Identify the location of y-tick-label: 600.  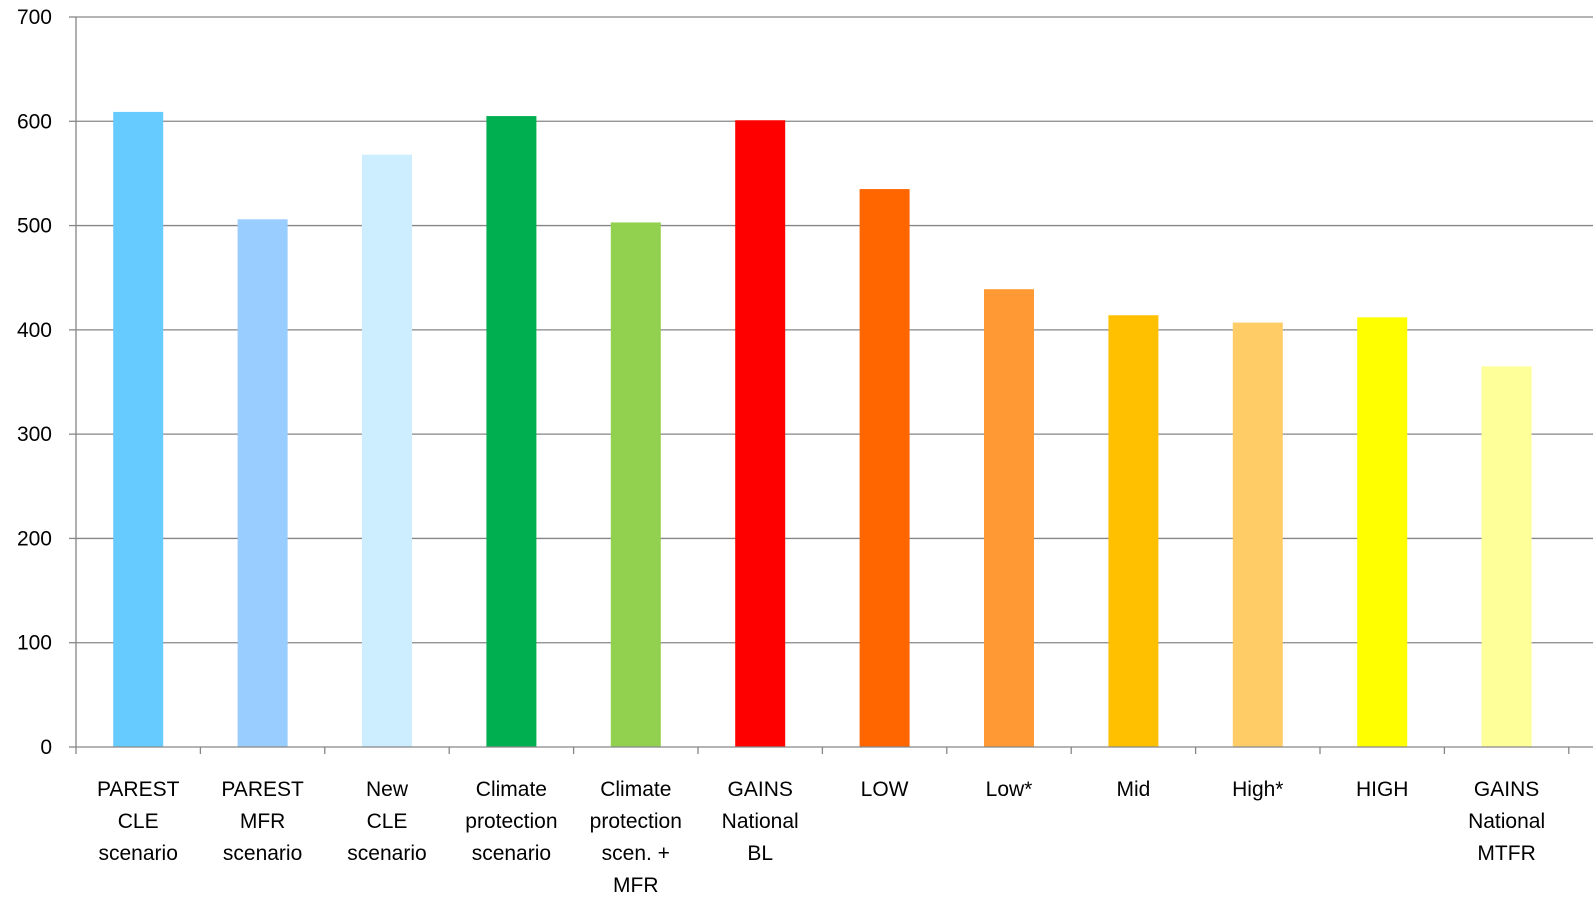
(34, 121).